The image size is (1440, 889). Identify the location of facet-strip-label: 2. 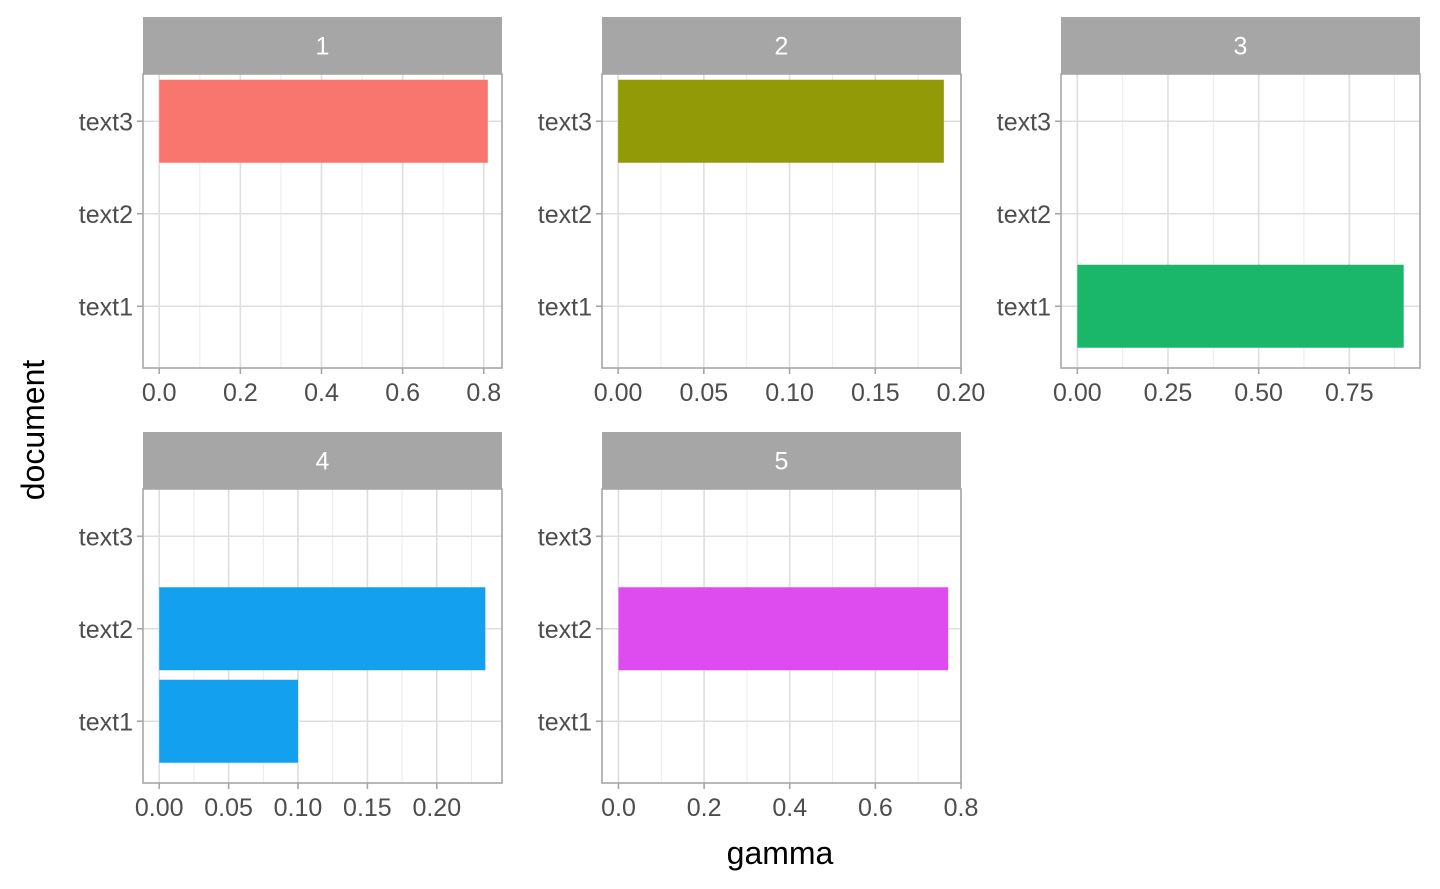
(782, 47).